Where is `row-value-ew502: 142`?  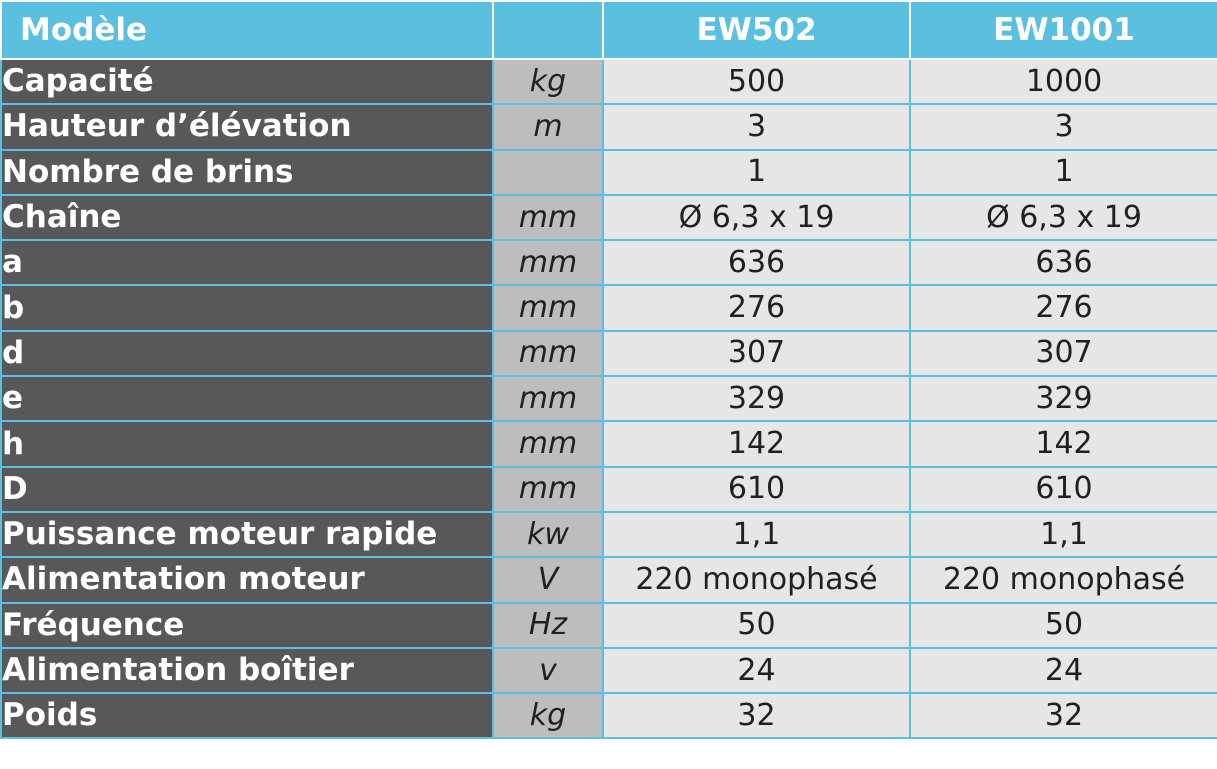 row-value-ew502: 142 is located at coordinates (756, 444).